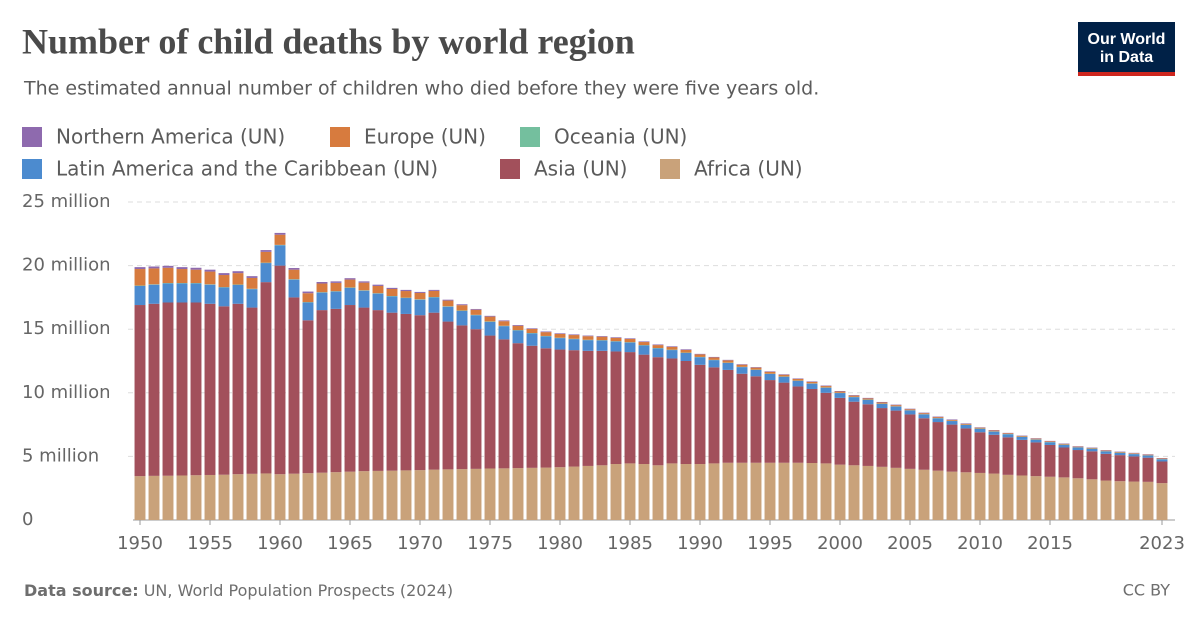  I want to click on x-tick-label: 1970, so click(420, 543).